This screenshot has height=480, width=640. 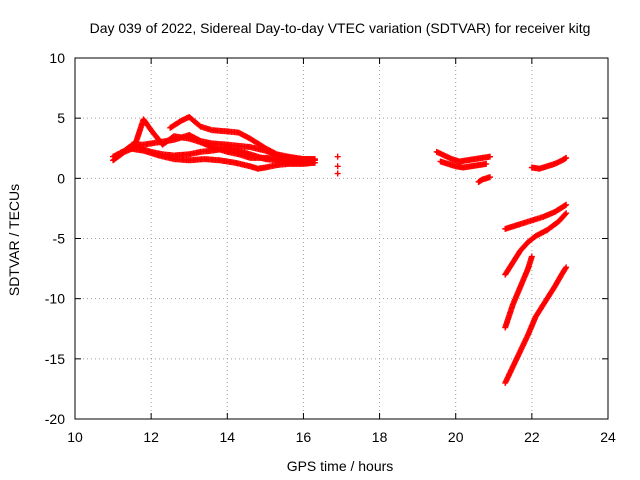 I want to click on series-trace-h, so click(x=463, y=164).